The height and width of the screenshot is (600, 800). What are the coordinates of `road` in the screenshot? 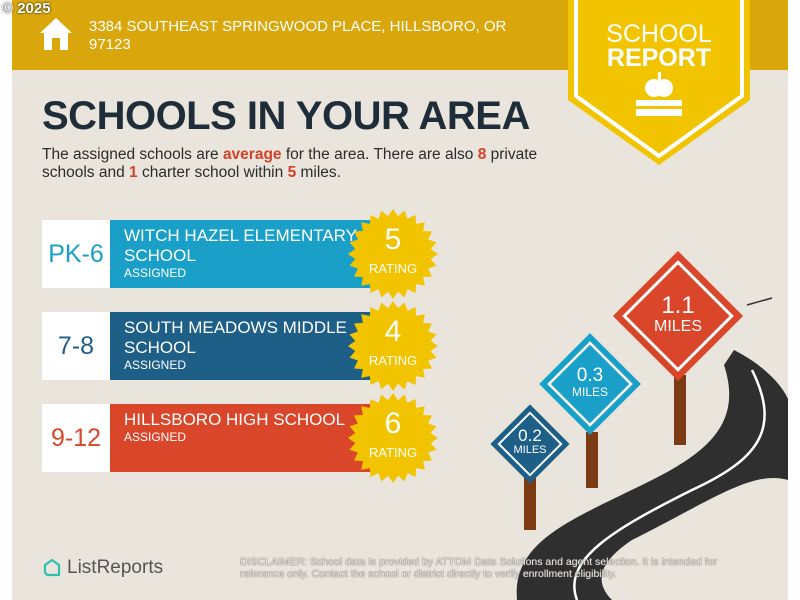 It's located at (652, 475).